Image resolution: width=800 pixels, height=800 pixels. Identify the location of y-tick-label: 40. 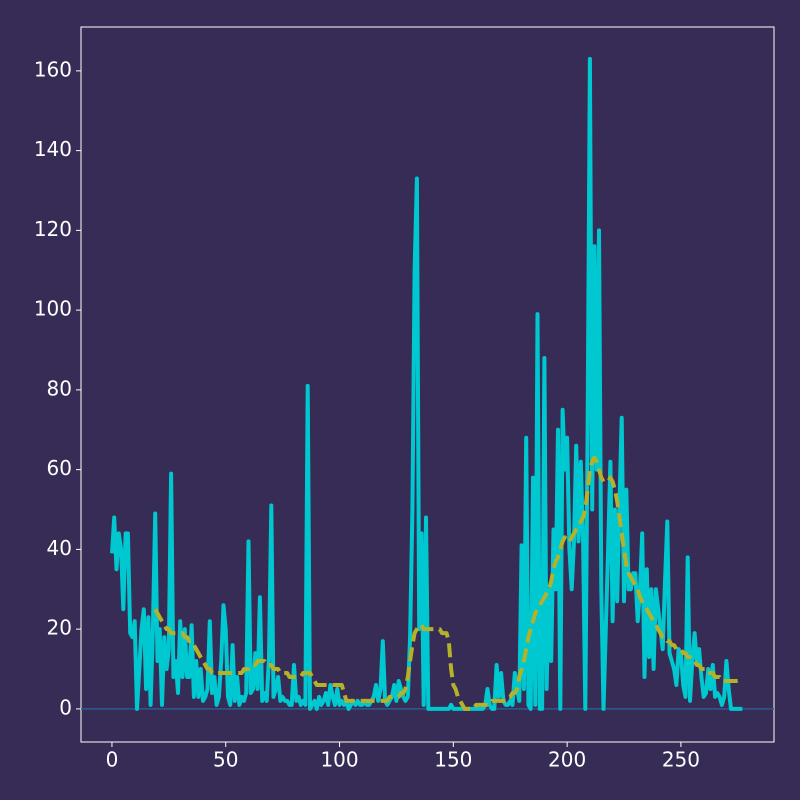
(59, 548).